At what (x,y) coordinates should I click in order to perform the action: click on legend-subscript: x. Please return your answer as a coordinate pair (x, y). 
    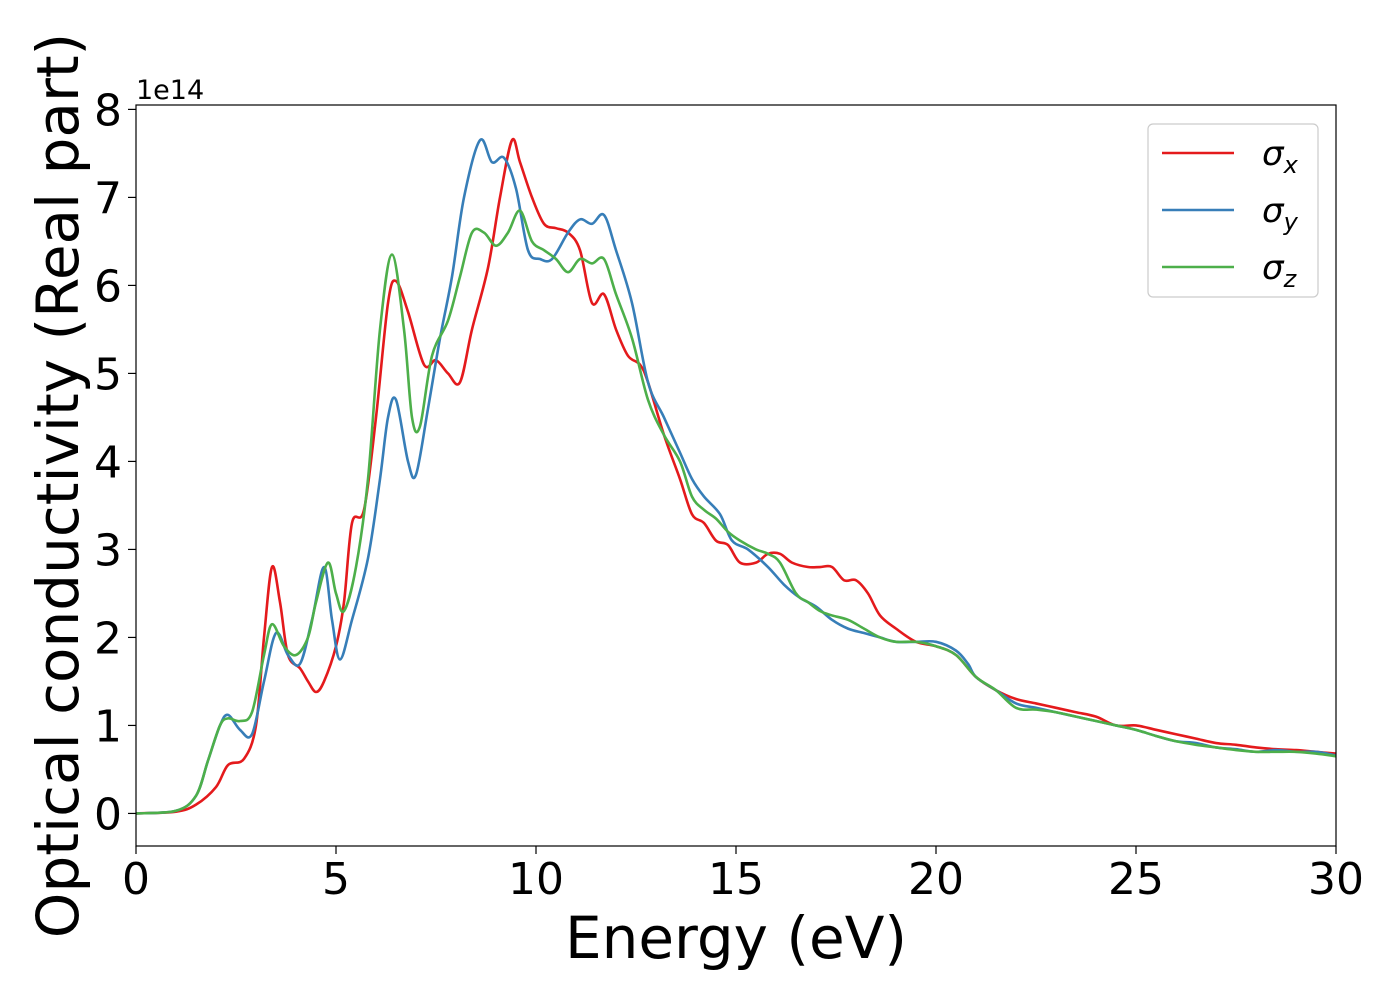
    Looking at the image, I should click on (1291, 165).